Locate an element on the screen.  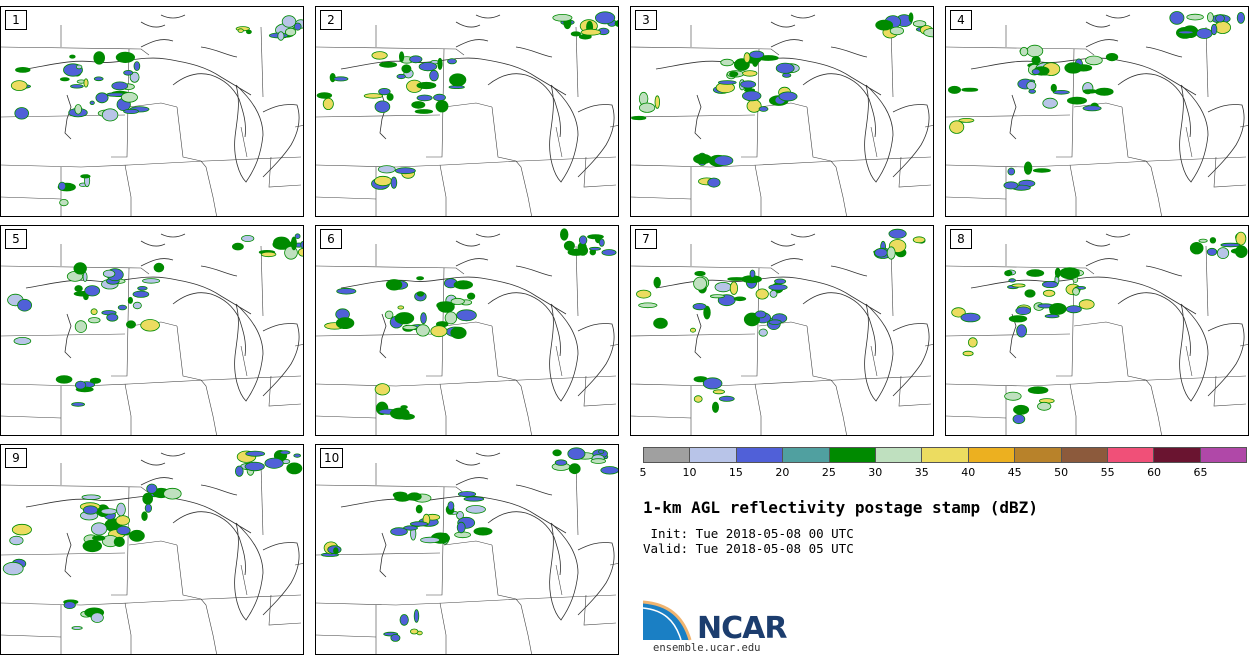
stamp-panel-1: 1 is located at coordinates (152, 111).